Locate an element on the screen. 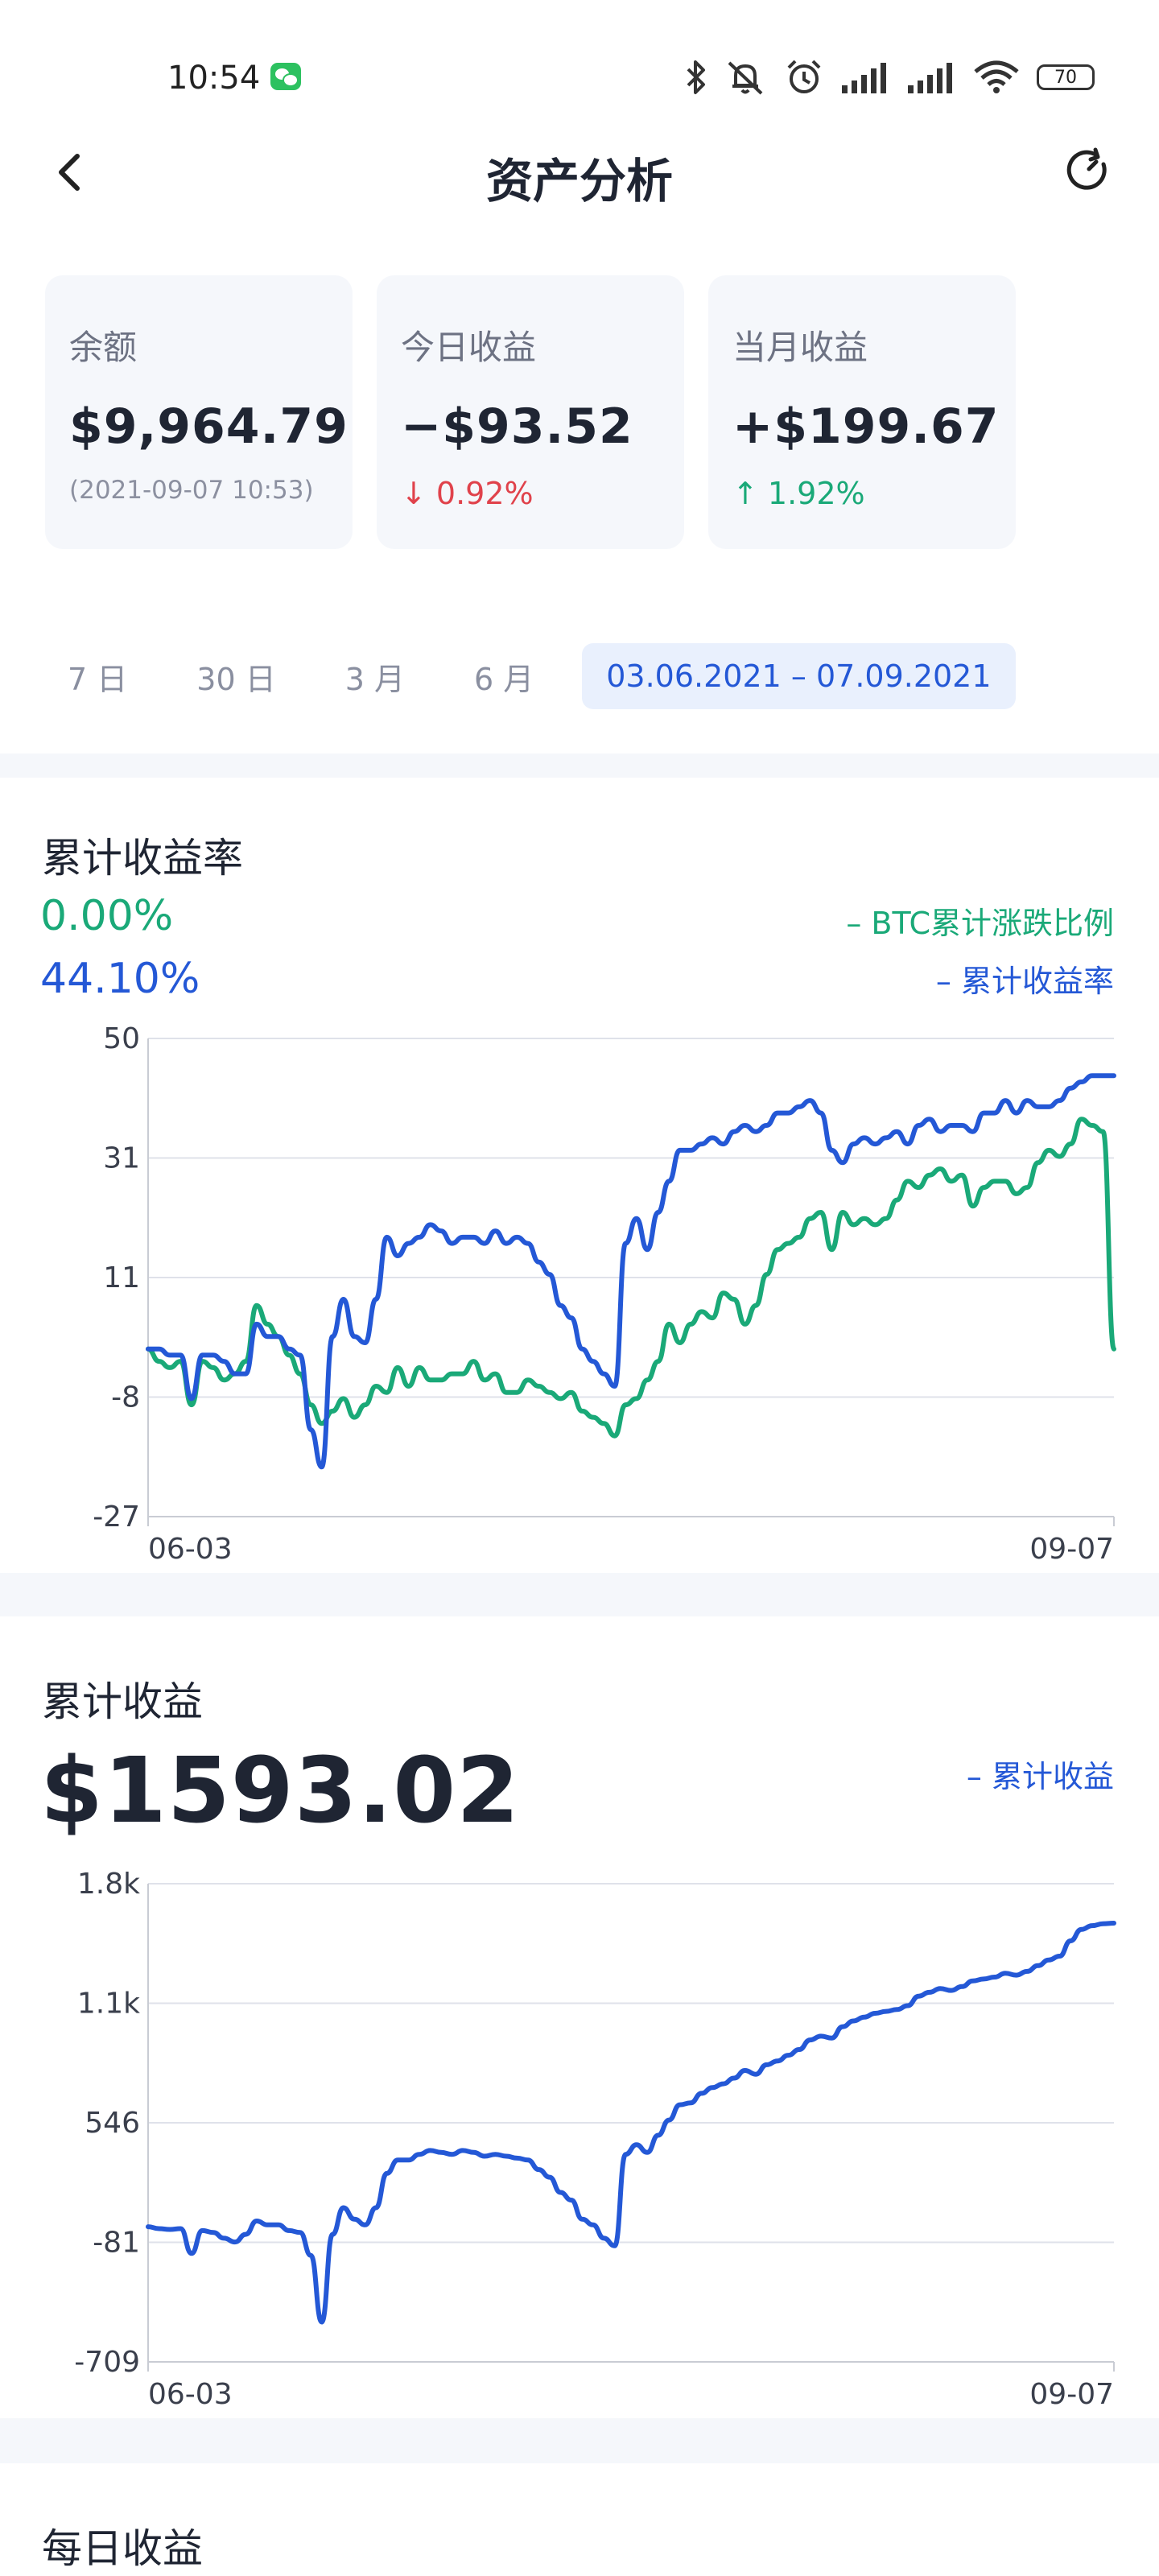 This screenshot has width=1159, height=2576. today-earnings-card: 今日收益 −$93.52 ↓ 0.92% is located at coordinates (530, 412).